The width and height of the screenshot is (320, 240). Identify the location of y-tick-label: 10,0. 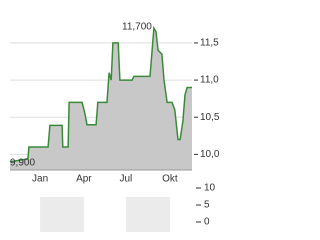
(210, 154).